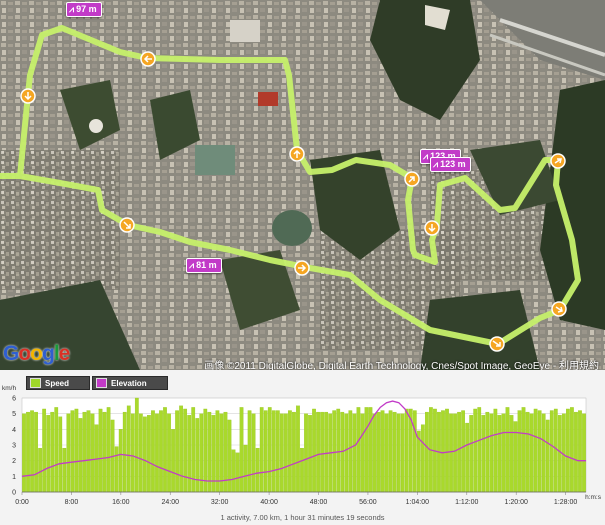 The height and width of the screenshot is (525, 605). Describe the element at coordinates (14, 461) in the screenshot. I see `y-tick-label: 2` at that location.